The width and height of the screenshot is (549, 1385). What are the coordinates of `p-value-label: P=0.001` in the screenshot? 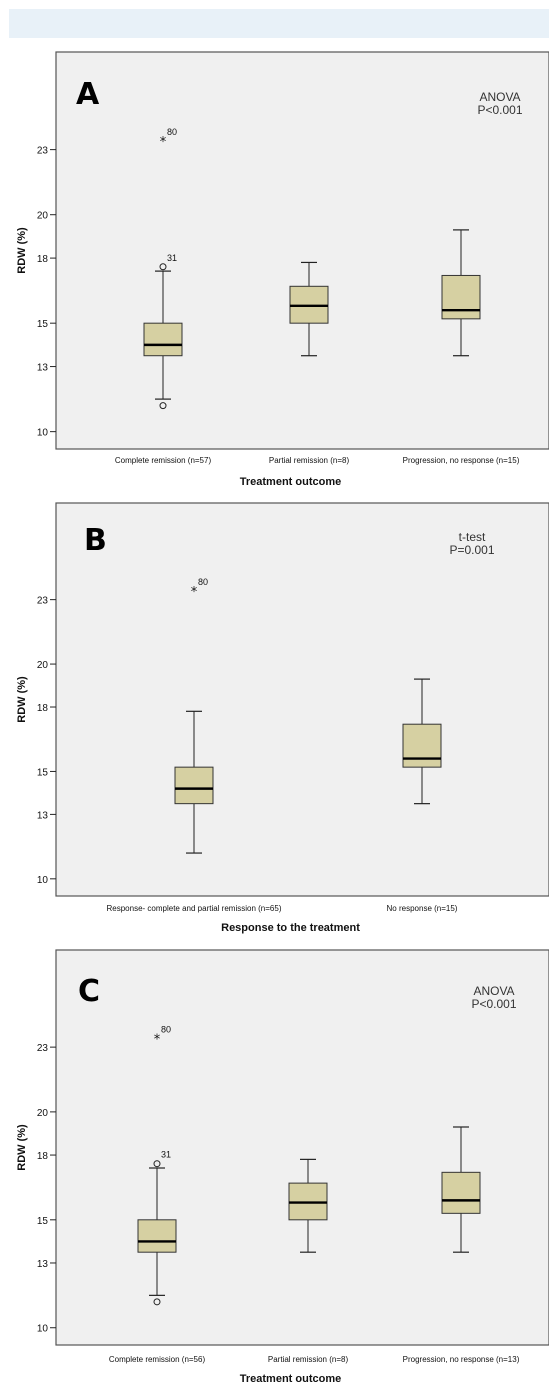 It's located at (471, 550).